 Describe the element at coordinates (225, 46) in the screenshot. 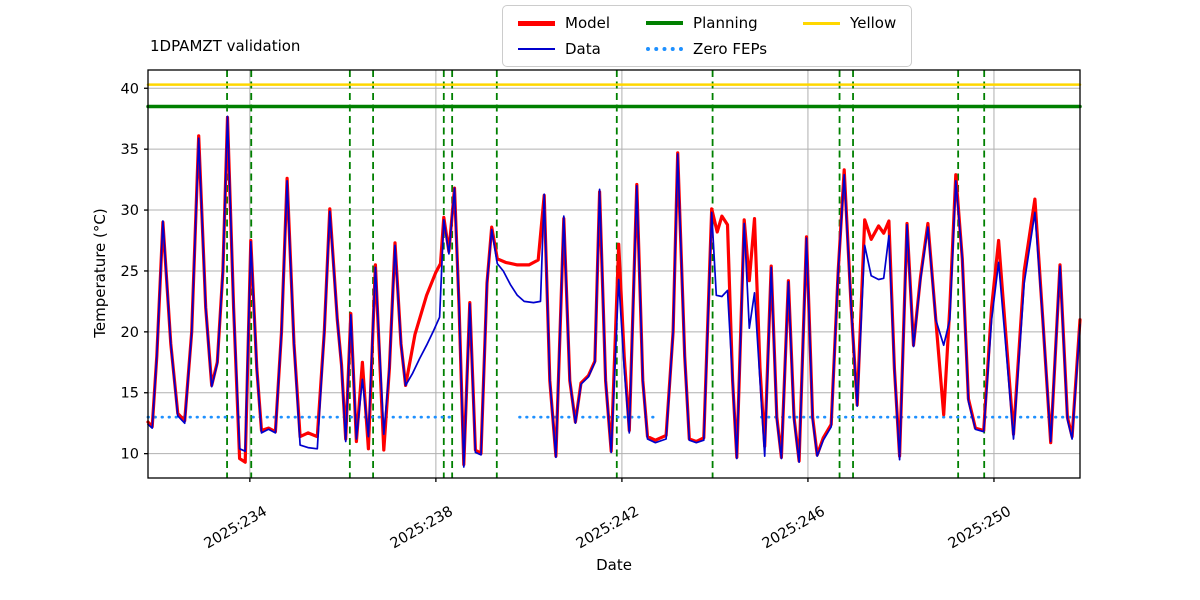

I see `chart-title: 1DPAMZT validation` at that location.